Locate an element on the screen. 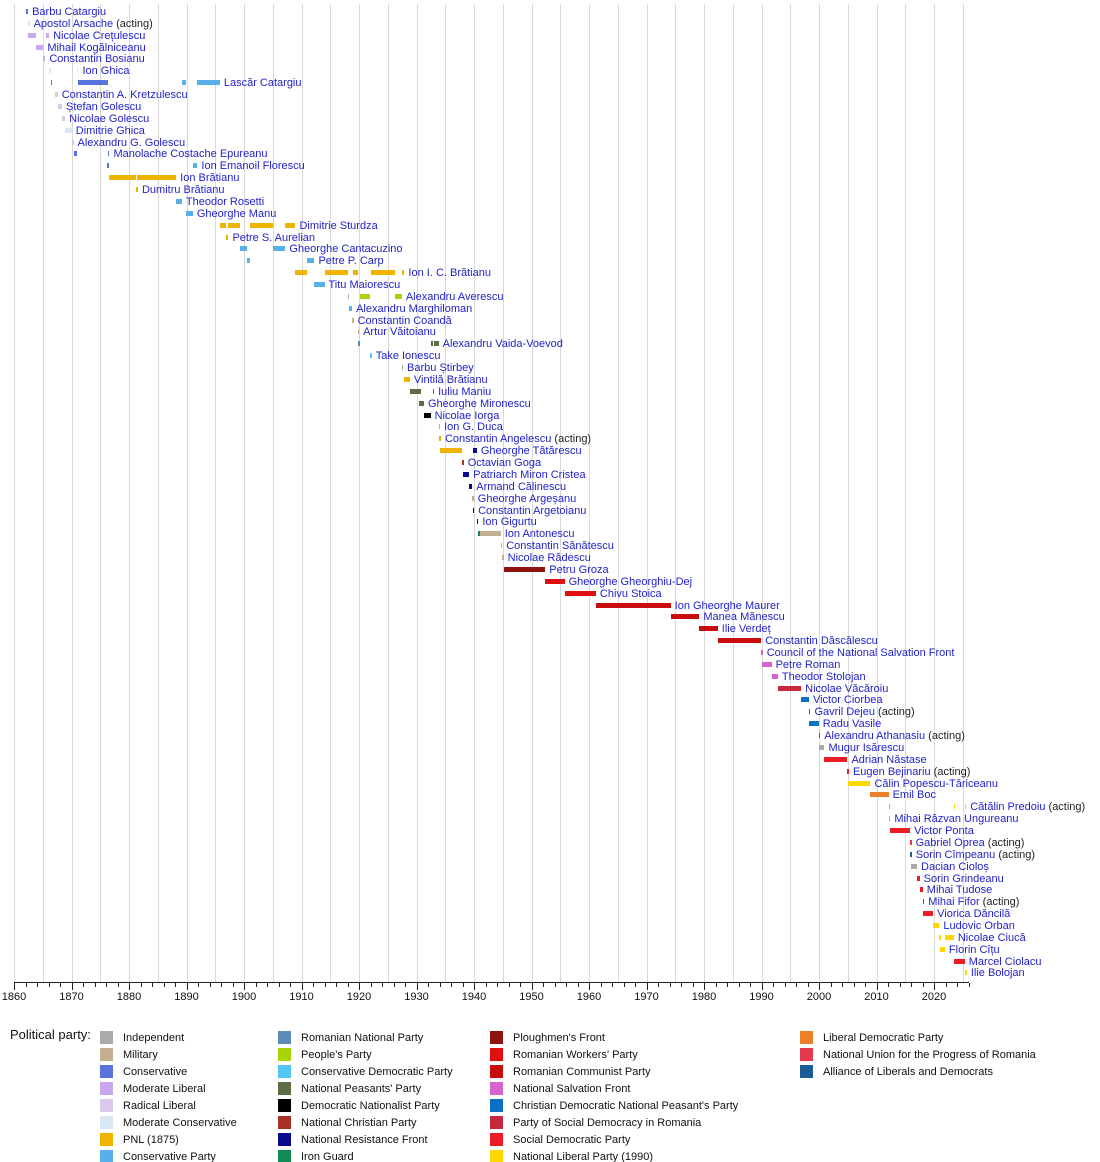 The height and width of the screenshot is (1162, 1100). pm-name: Alexandru Averescu is located at coordinates (454, 296).